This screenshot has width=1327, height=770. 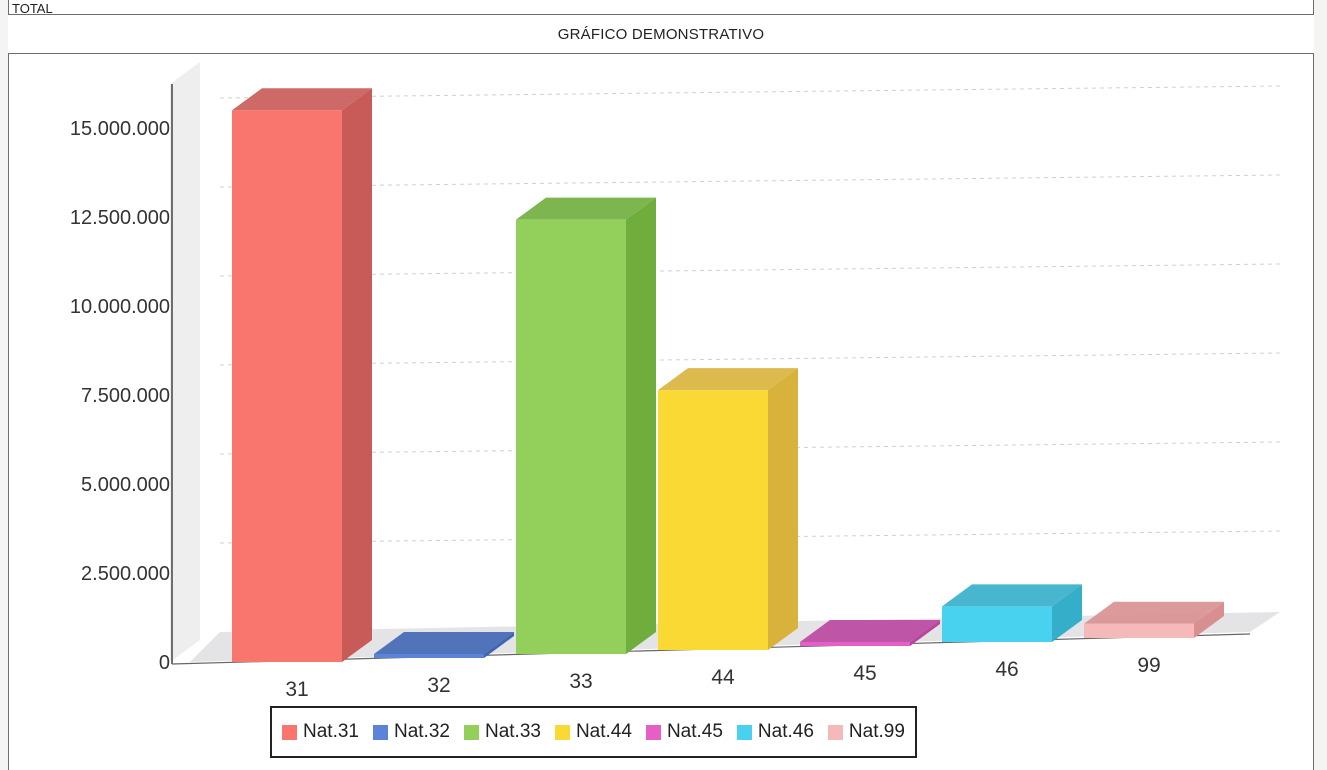 I want to click on y-tick-label: 10.000.000, so click(x=120, y=307).